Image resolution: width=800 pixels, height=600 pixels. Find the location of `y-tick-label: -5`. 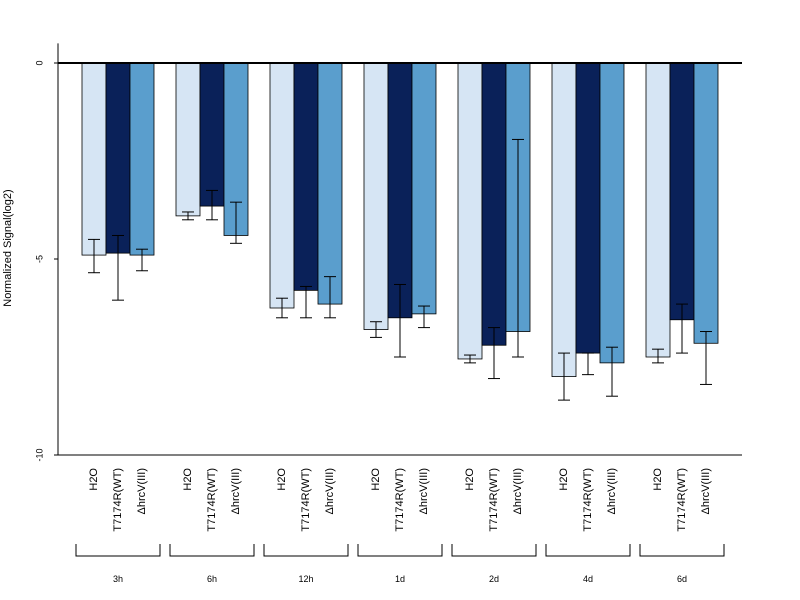

y-tick-label: -5 is located at coordinates (39, 259).